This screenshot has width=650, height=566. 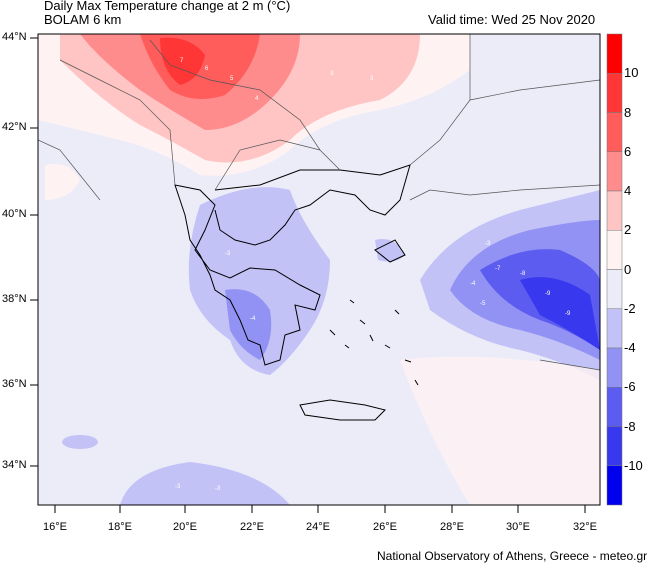 I want to click on lon-tick-label: 24°E, so click(x=318, y=527).